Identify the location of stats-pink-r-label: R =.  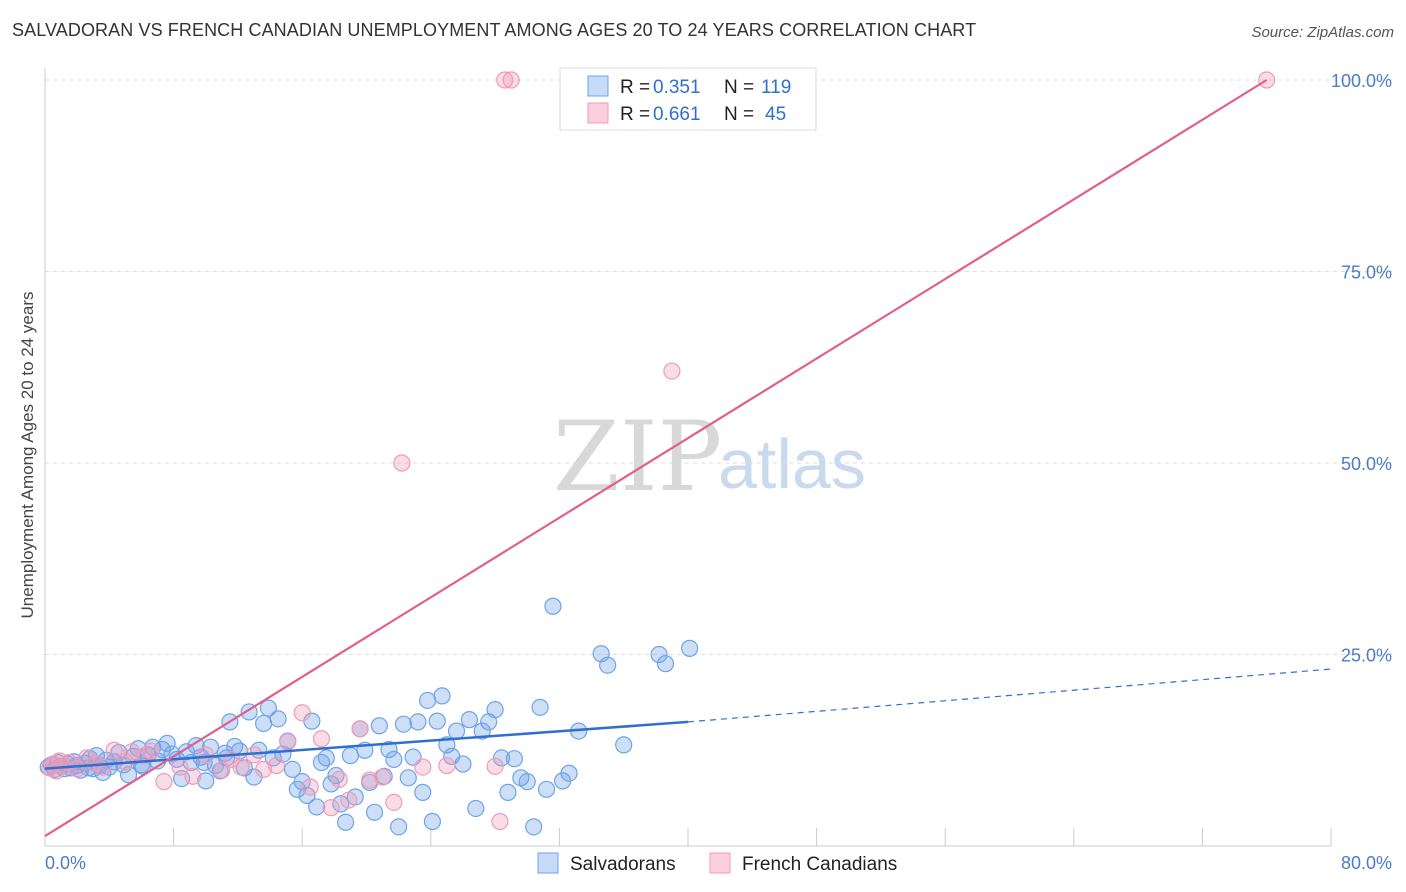
(635, 114).